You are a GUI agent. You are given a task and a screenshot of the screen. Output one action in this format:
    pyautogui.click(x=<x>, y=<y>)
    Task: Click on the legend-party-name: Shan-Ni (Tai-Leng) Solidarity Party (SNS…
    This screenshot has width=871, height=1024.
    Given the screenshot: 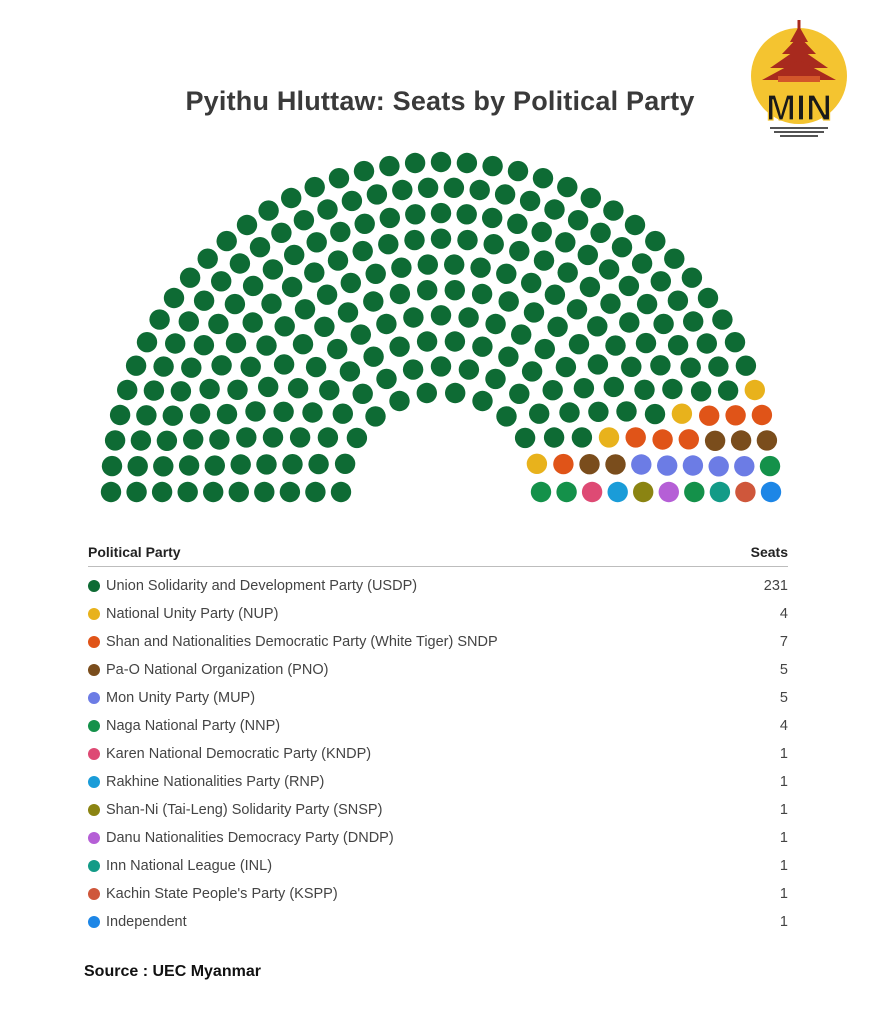 What is the action you would take?
    pyautogui.click(x=244, y=810)
    